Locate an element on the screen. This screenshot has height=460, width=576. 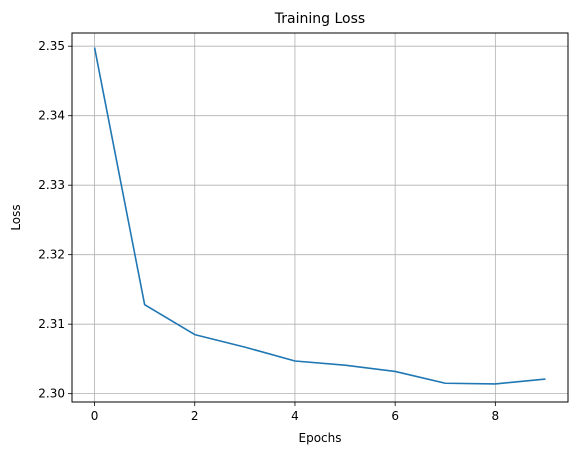
x-tick-label: 6 is located at coordinates (395, 416).